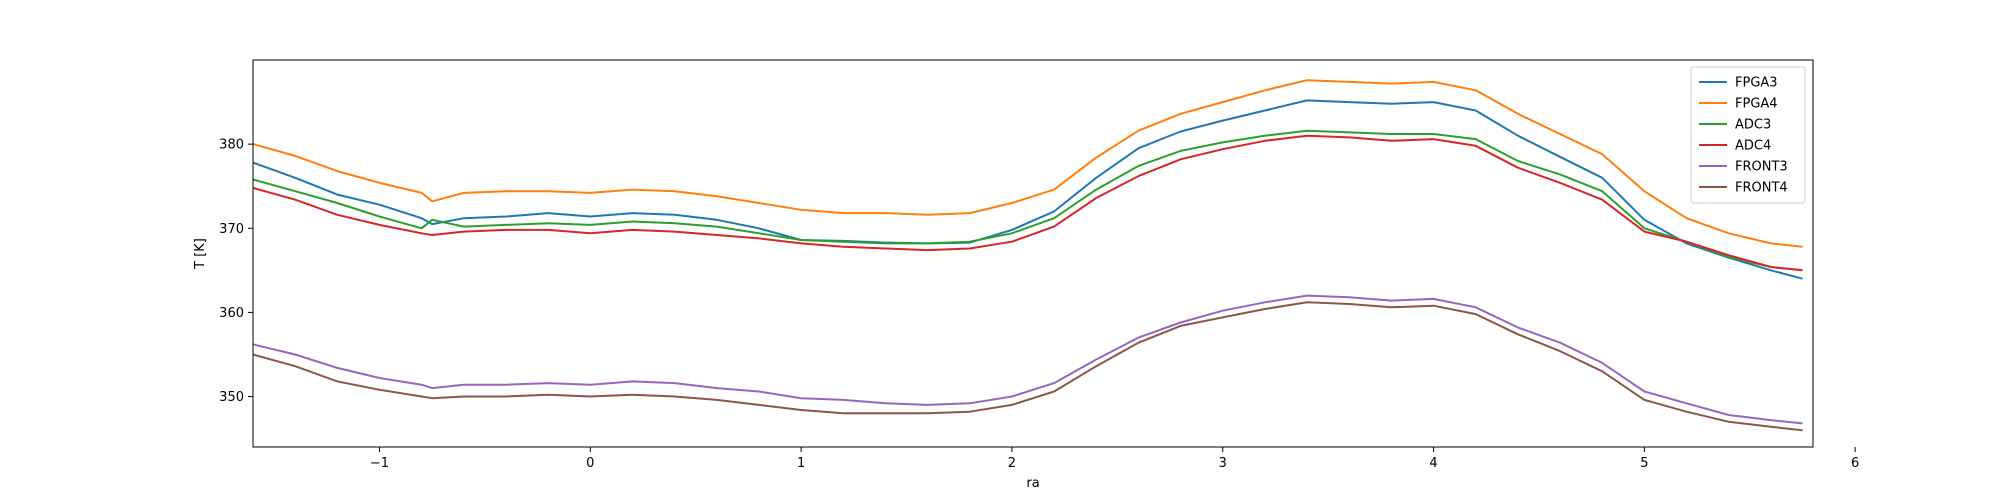  What do you see at coordinates (1756, 83) in the screenshot?
I see `legend-label-fpga3: FPGA3` at bounding box center [1756, 83].